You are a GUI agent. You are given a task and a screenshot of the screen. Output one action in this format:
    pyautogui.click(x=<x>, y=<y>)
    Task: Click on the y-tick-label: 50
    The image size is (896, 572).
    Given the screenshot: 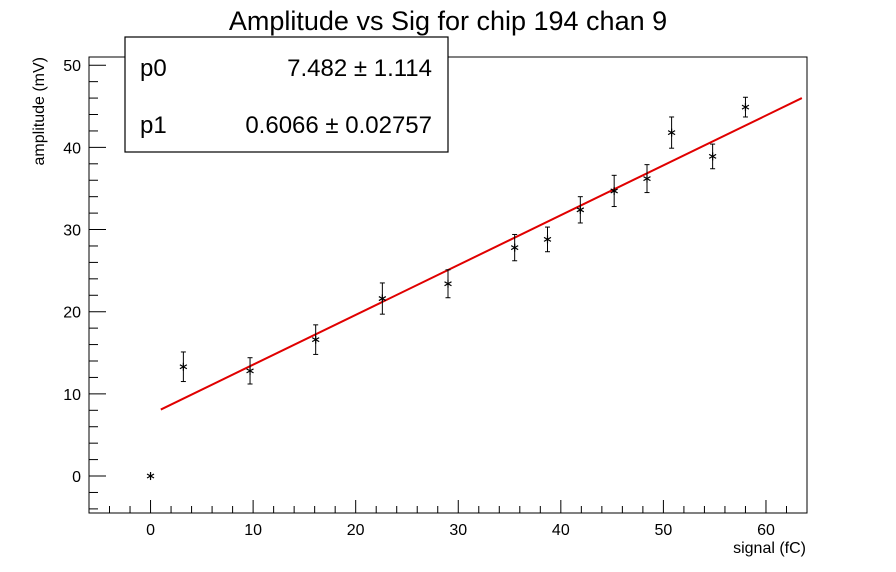 What is the action you would take?
    pyautogui.click(x=72, y=66)
    